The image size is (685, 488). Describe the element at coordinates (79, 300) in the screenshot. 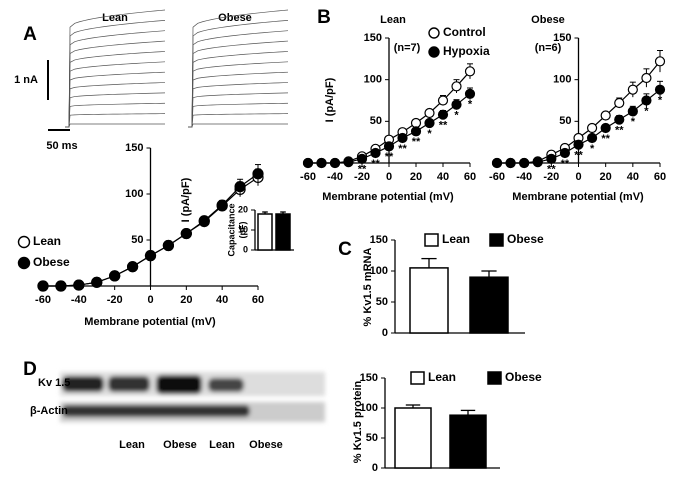

I see `x-tick-label: -40` at that location.